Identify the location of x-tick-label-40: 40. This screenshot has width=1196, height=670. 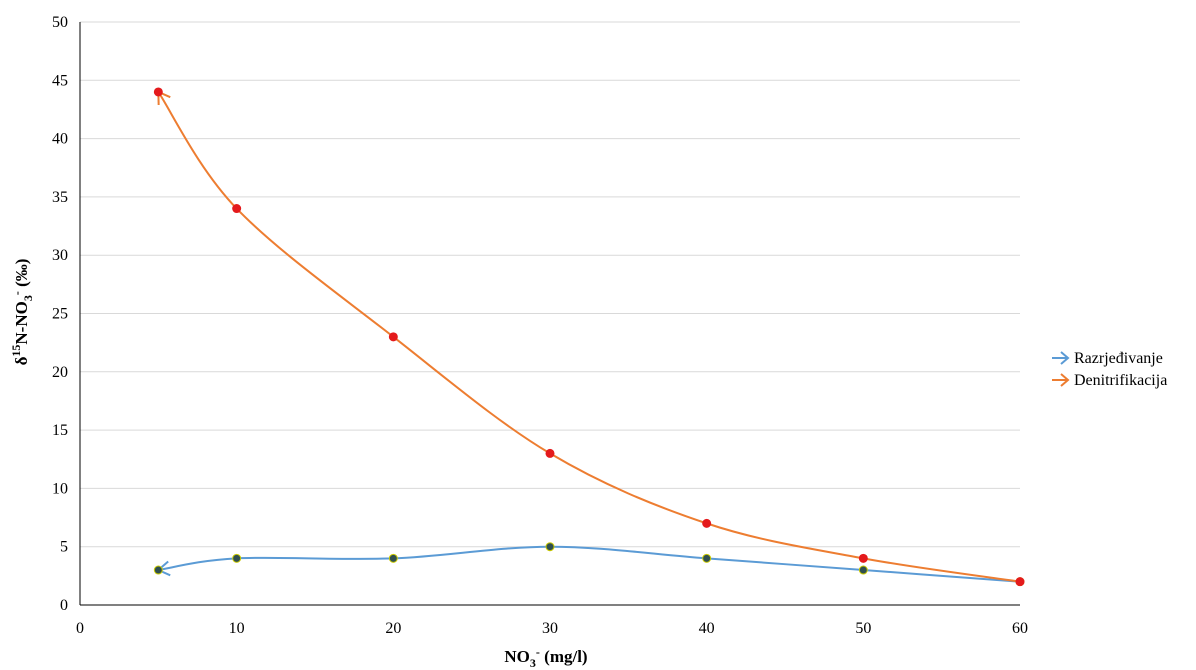
(707, 628).